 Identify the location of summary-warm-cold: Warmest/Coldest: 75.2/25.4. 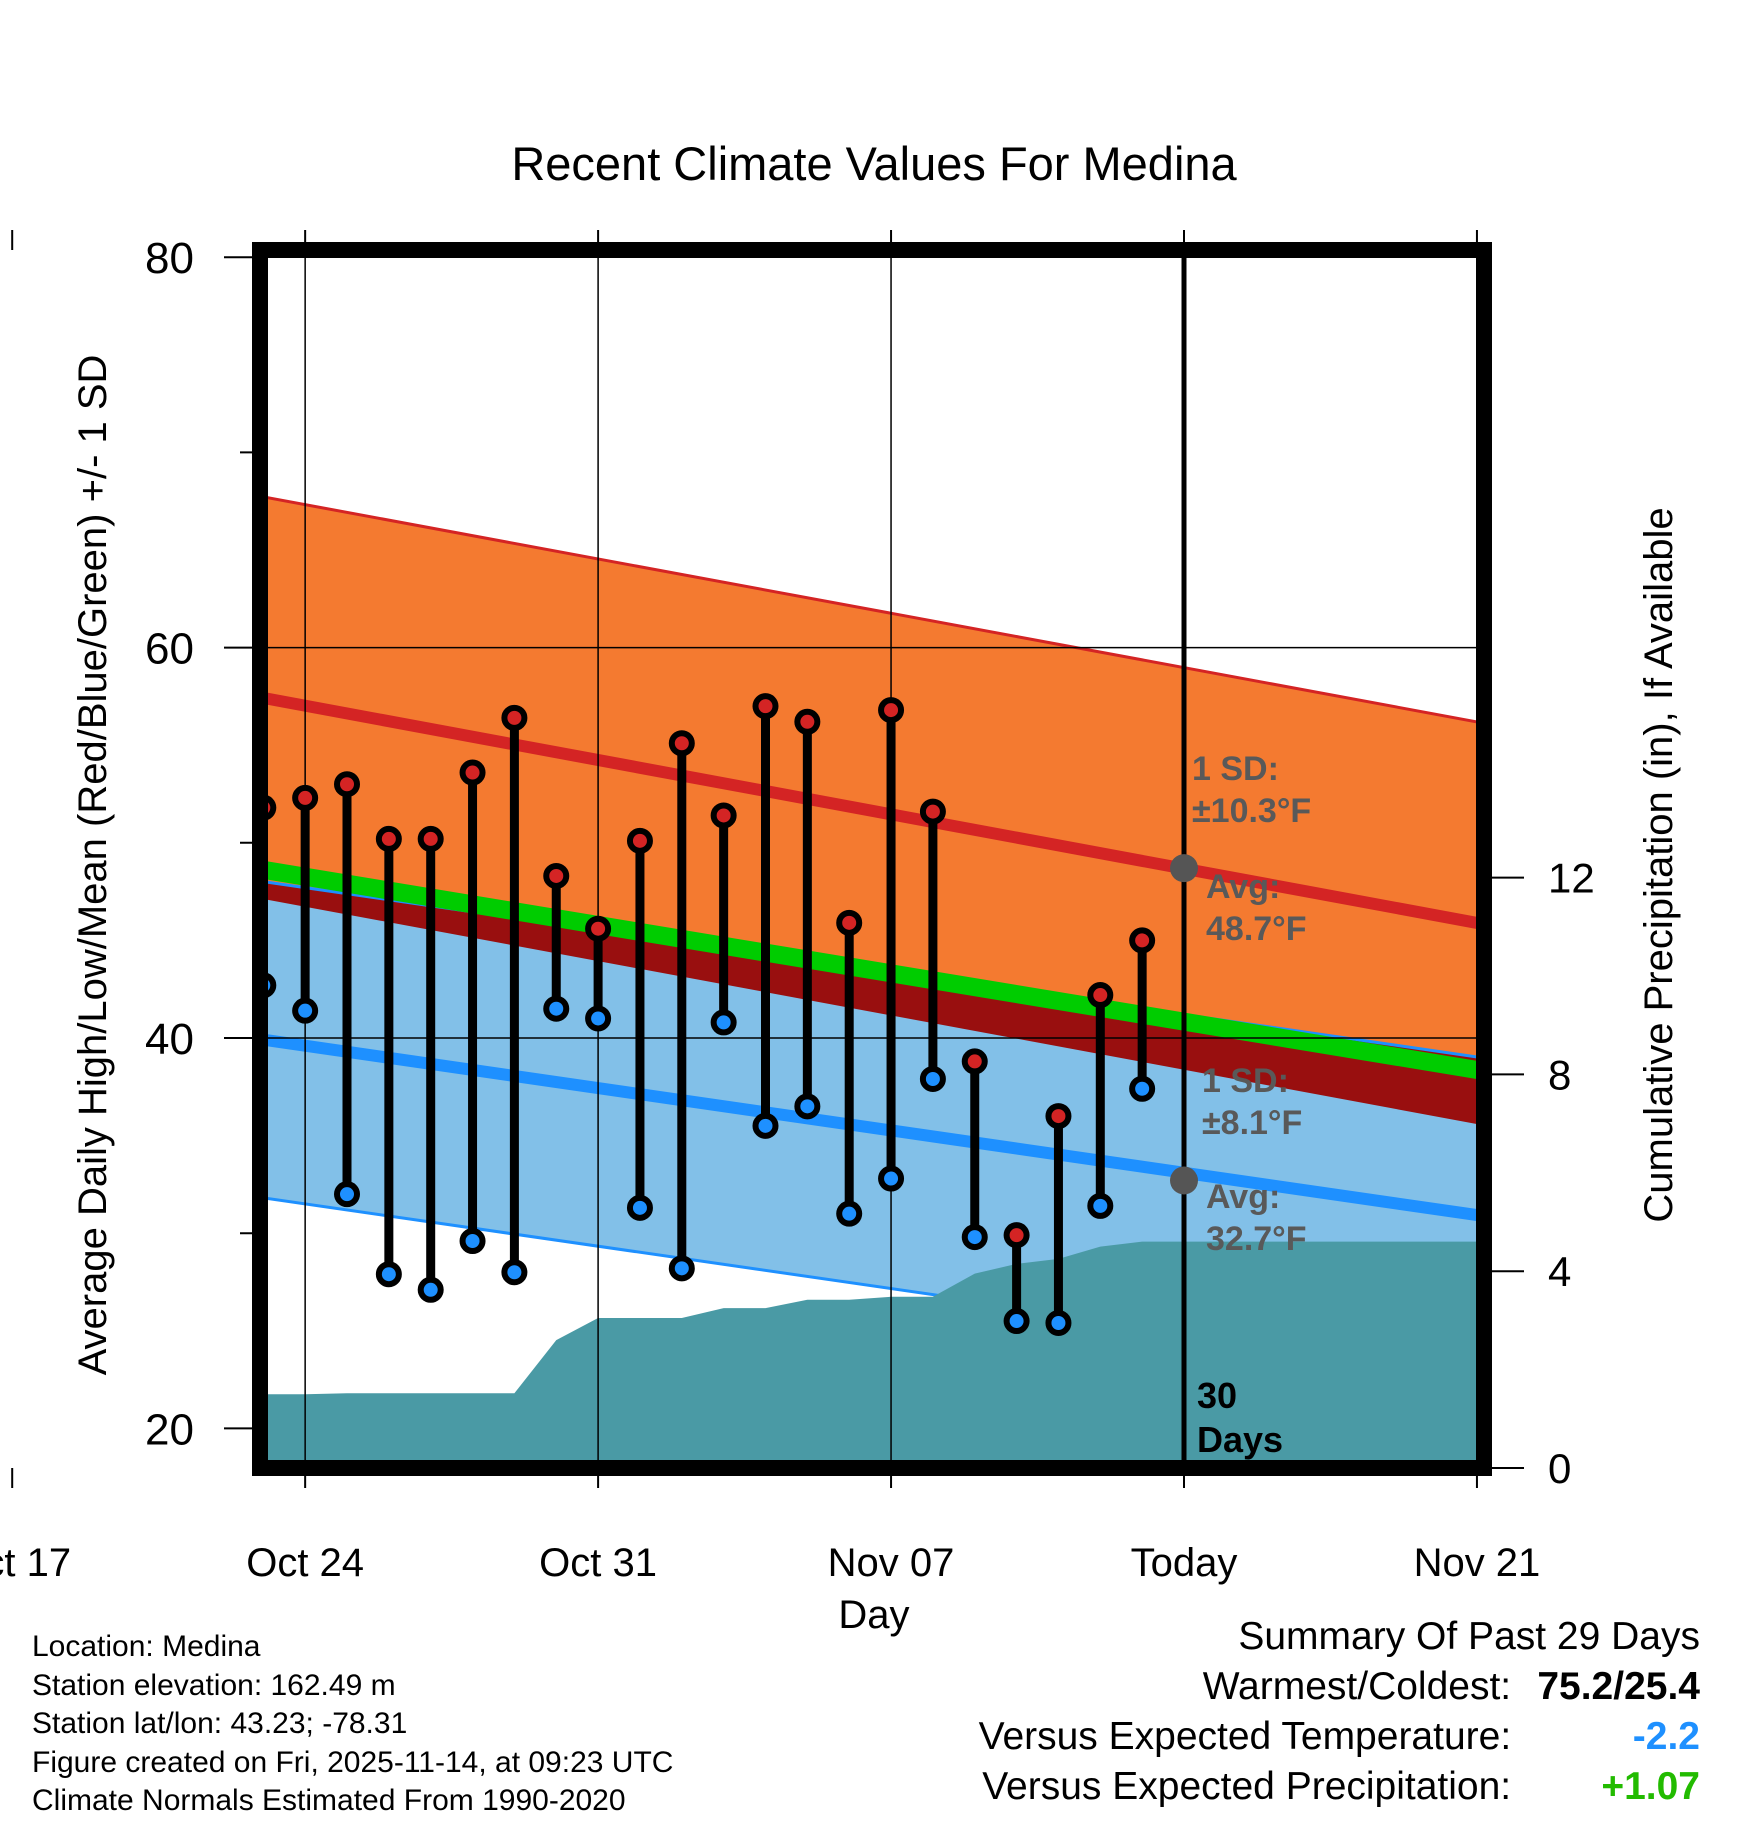
(1339, 1687).